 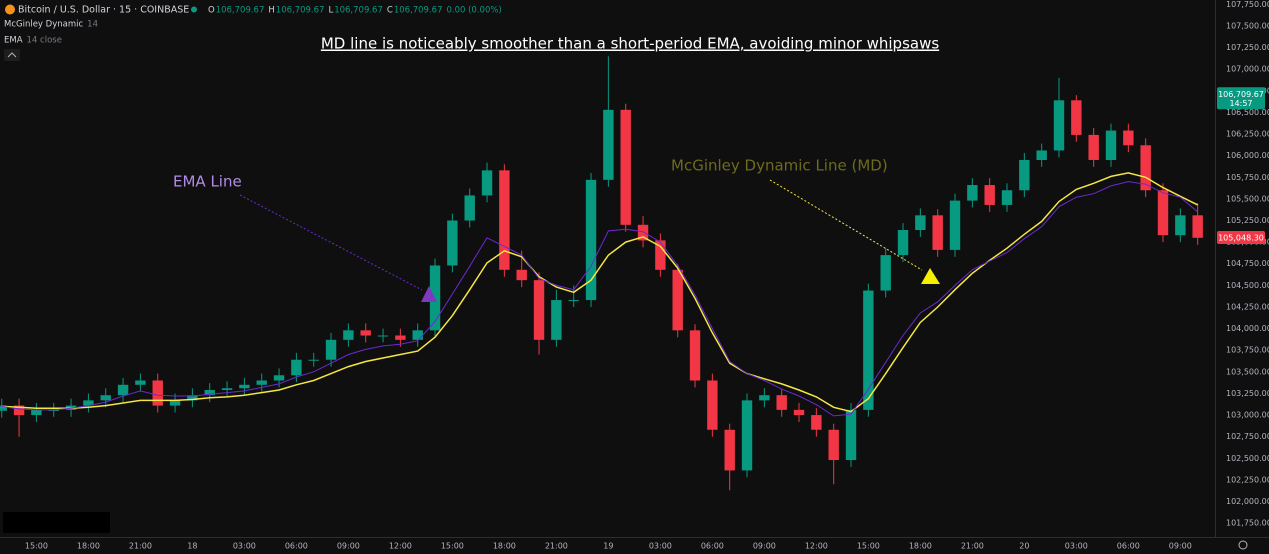 I want to click on y-tick-label: 103,750.00, so click(x=1247, y=350).